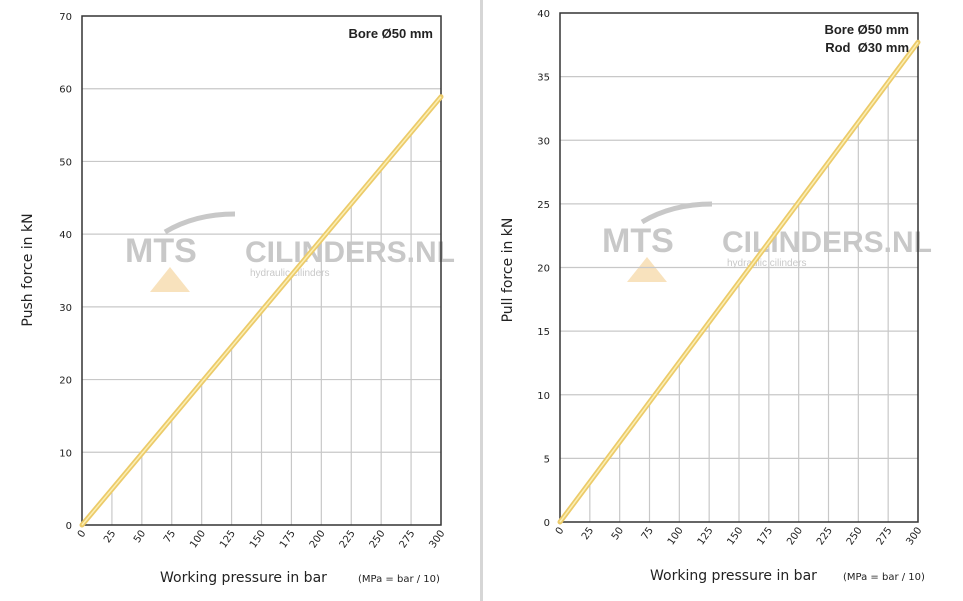 This screenshot has height=601, width=963. I want to click on y-tick-label: 35, so click(543, 78).